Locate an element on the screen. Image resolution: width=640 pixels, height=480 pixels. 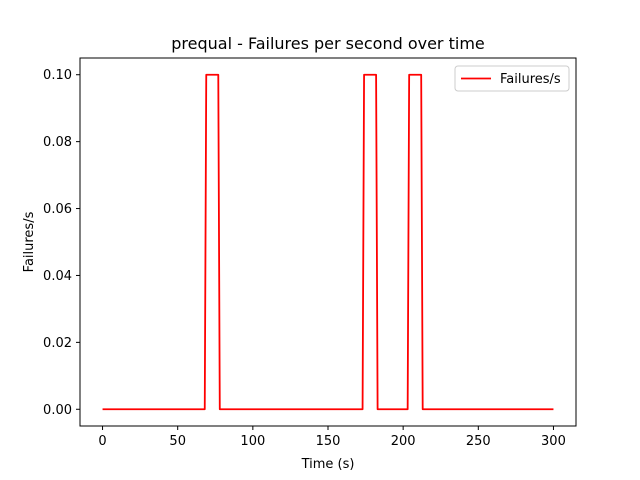
x-tick-label: 150 is located at coordinates (328, 441).